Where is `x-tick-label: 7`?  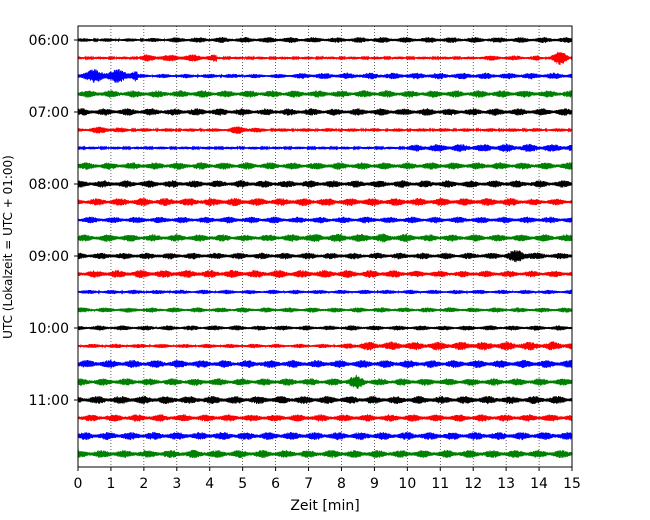
x-tick-label: 7 is located at coordinates (308, 484).